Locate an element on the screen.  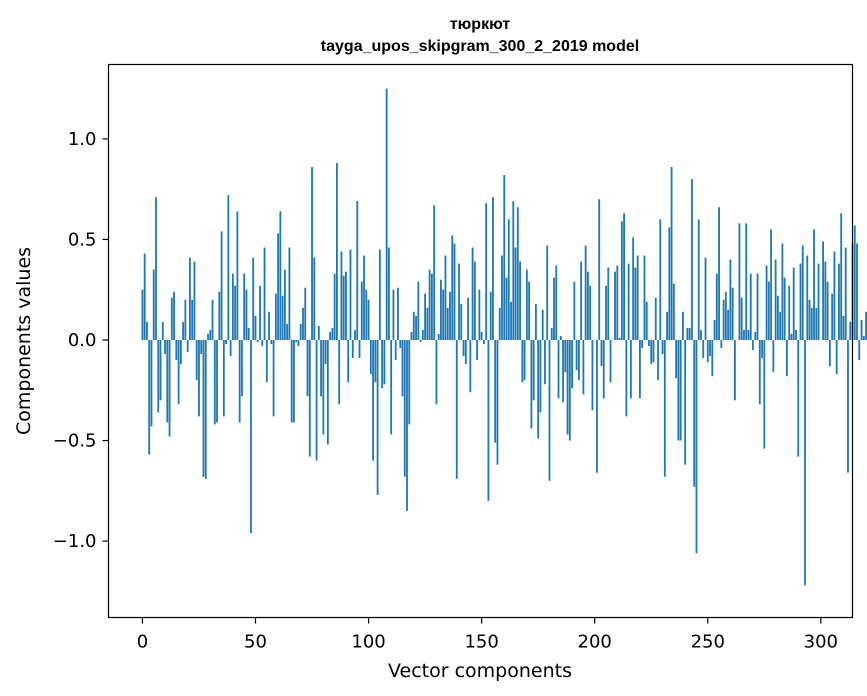
y-tick-label: 1.0 is located at coordinates (82, 139).